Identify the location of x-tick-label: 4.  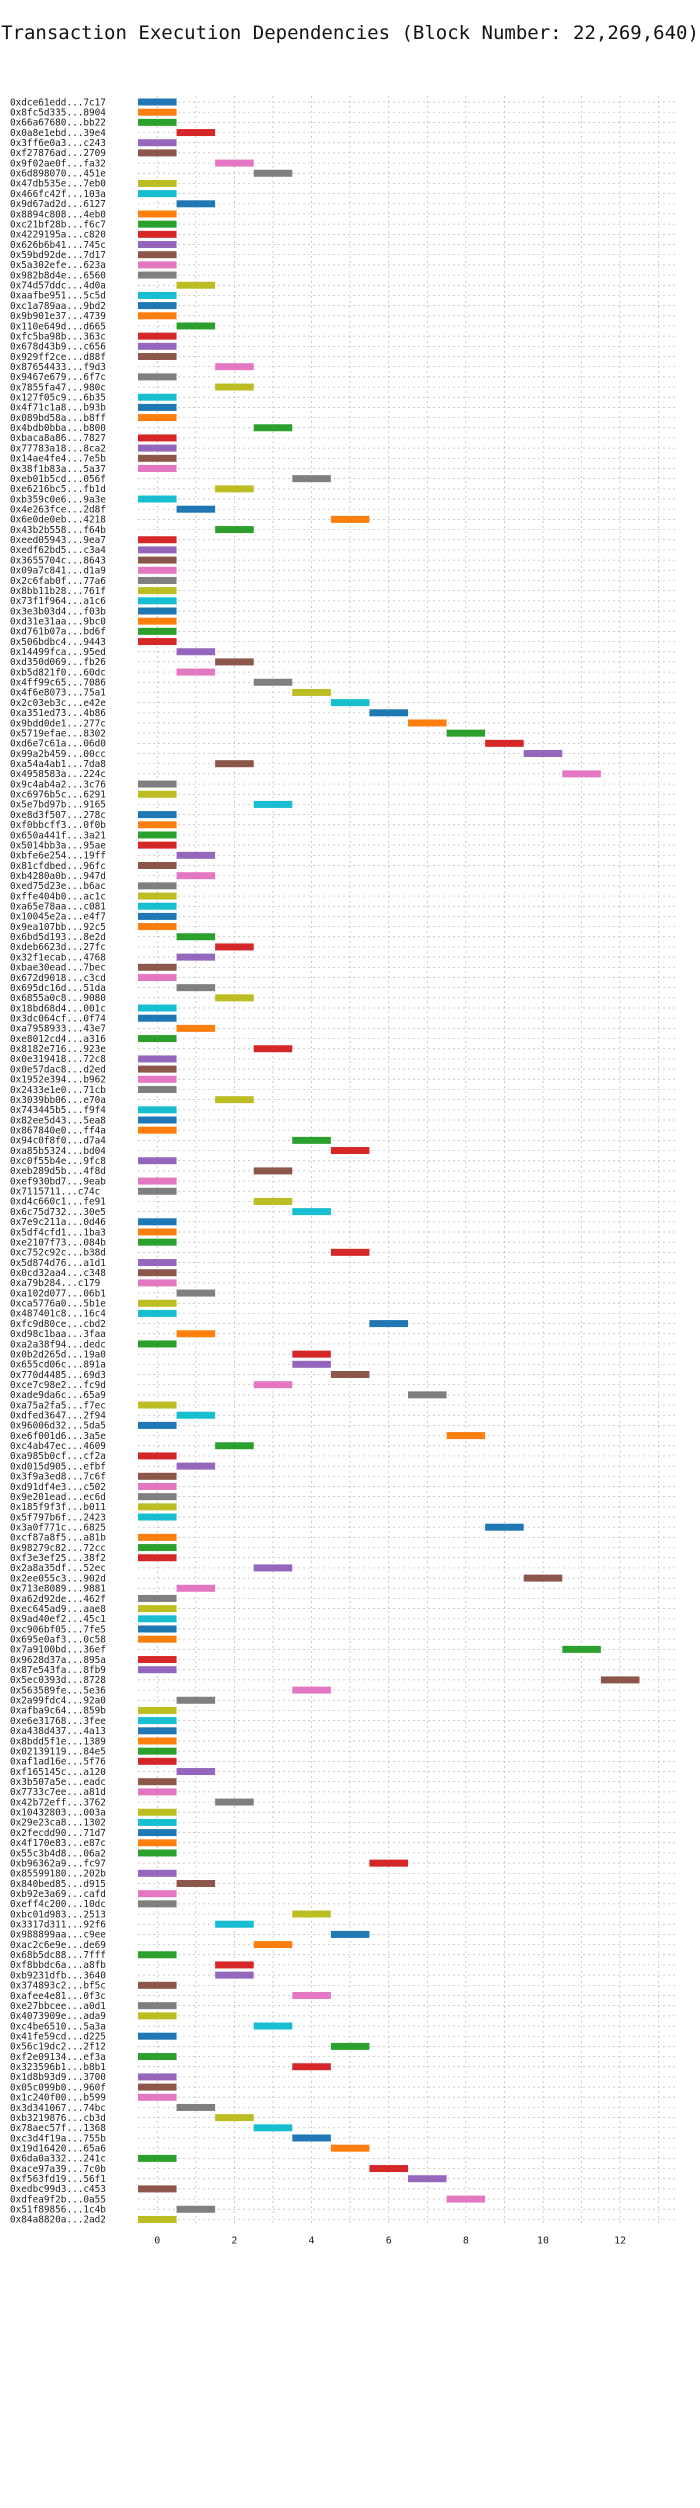
(312, 2240).